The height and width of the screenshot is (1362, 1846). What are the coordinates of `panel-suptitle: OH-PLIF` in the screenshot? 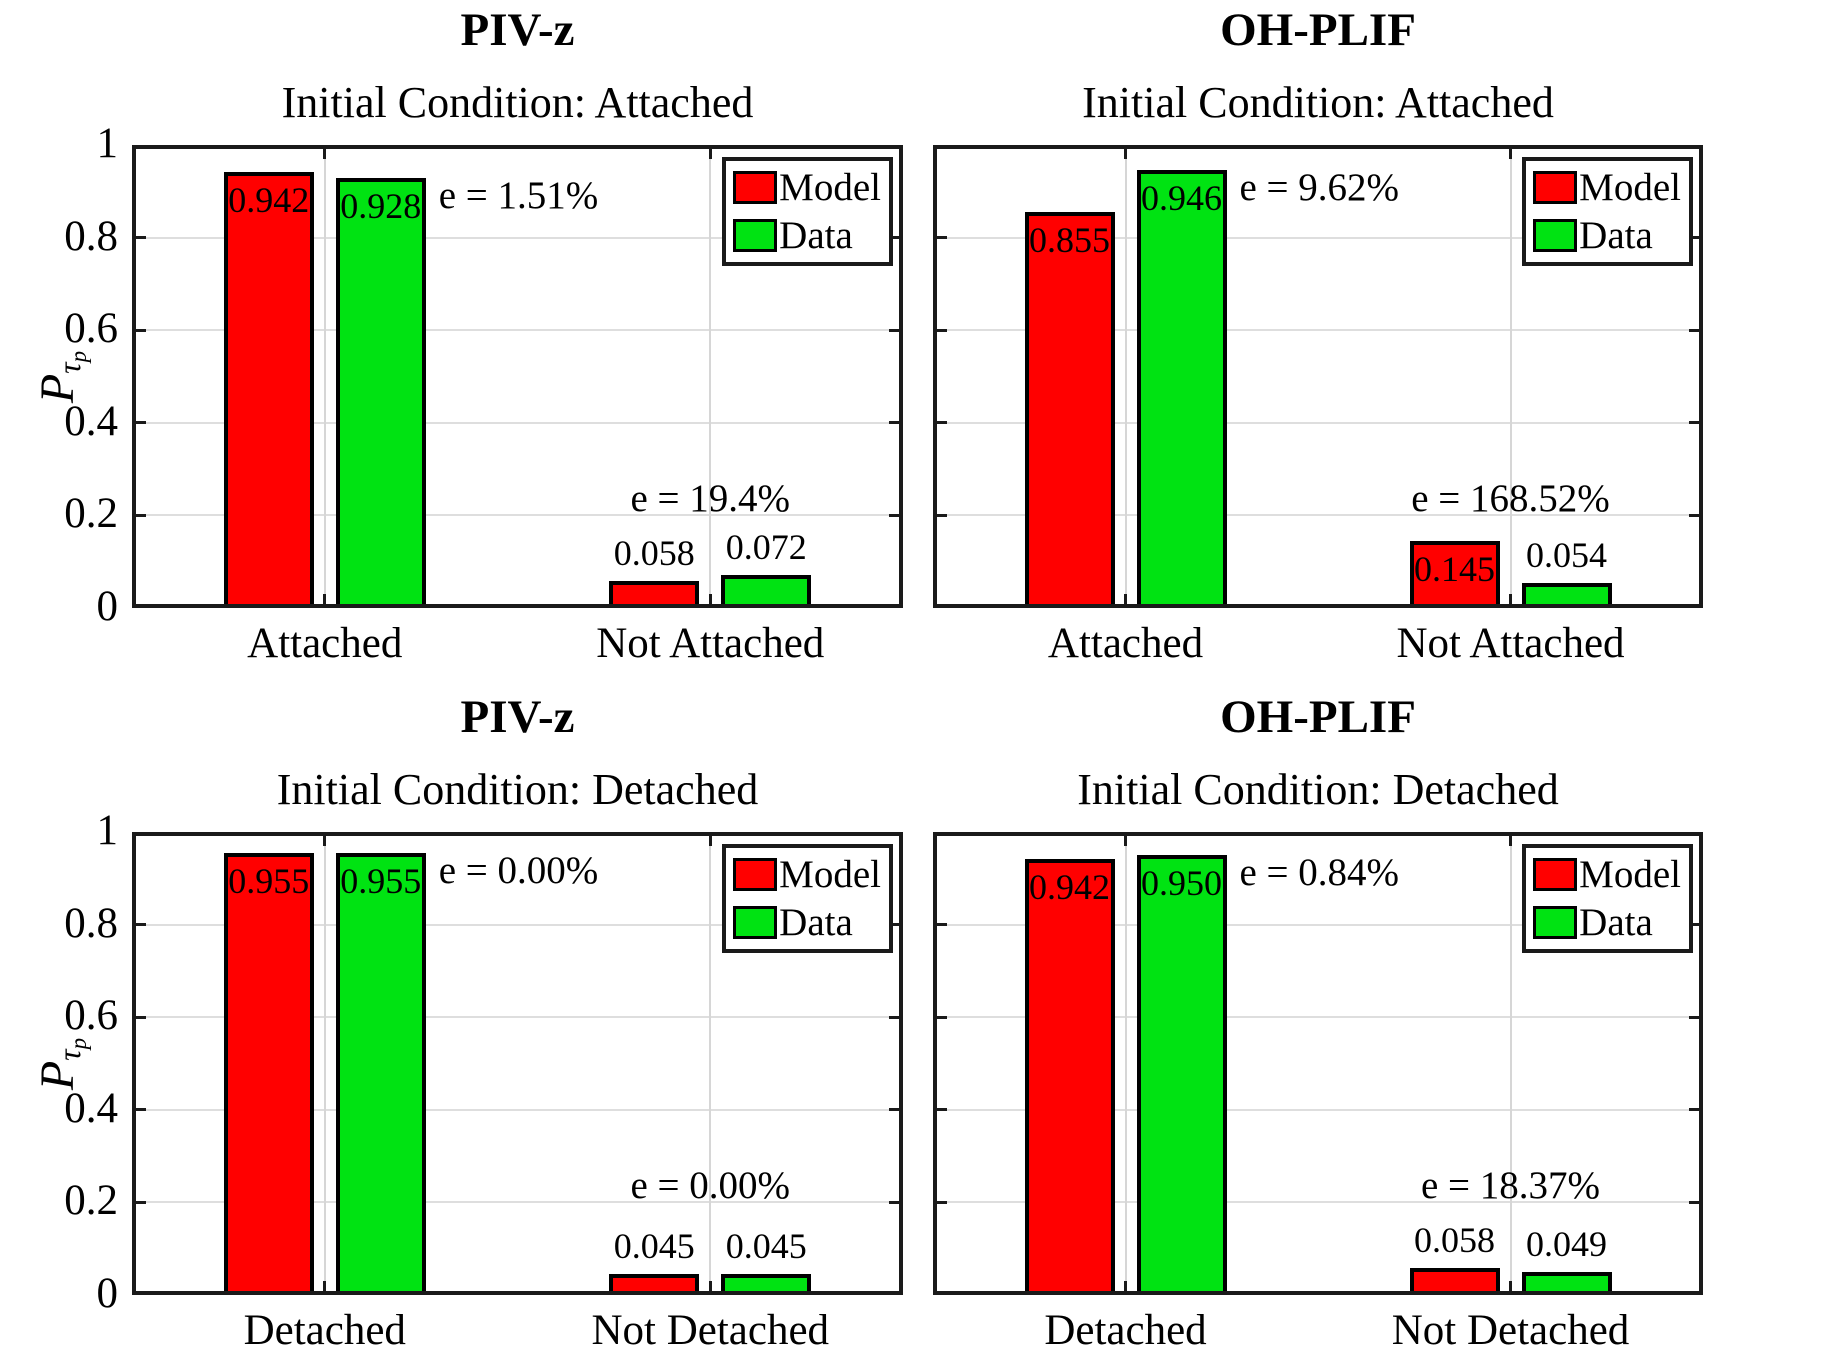 It's located at (1318, 717).